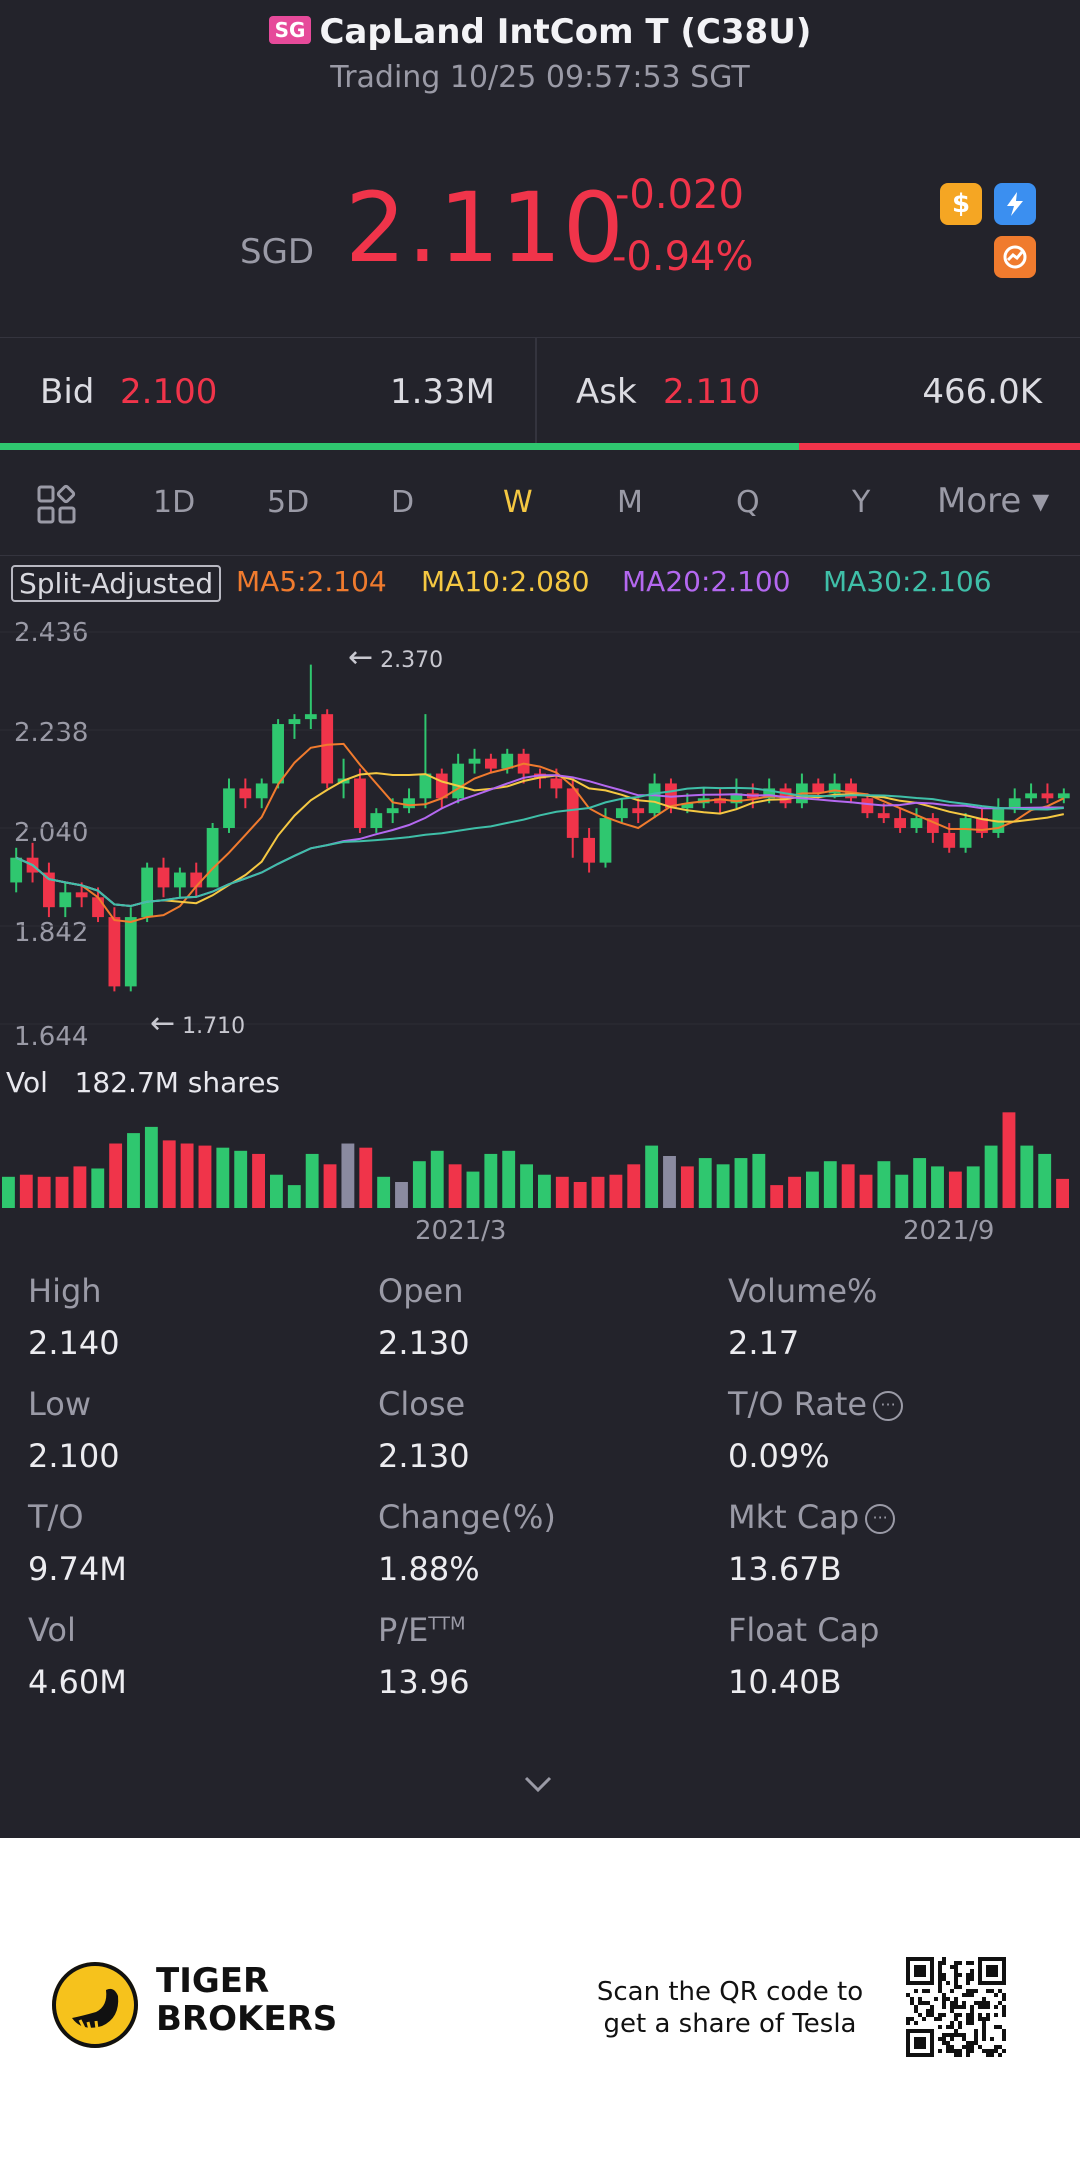 Image resolution: width=1080 pixels, height=2172 pixels. What do you see at coordinates (630, 502) in the screenshot?
I see `tab-m: M` at bounding box center [630, 502].